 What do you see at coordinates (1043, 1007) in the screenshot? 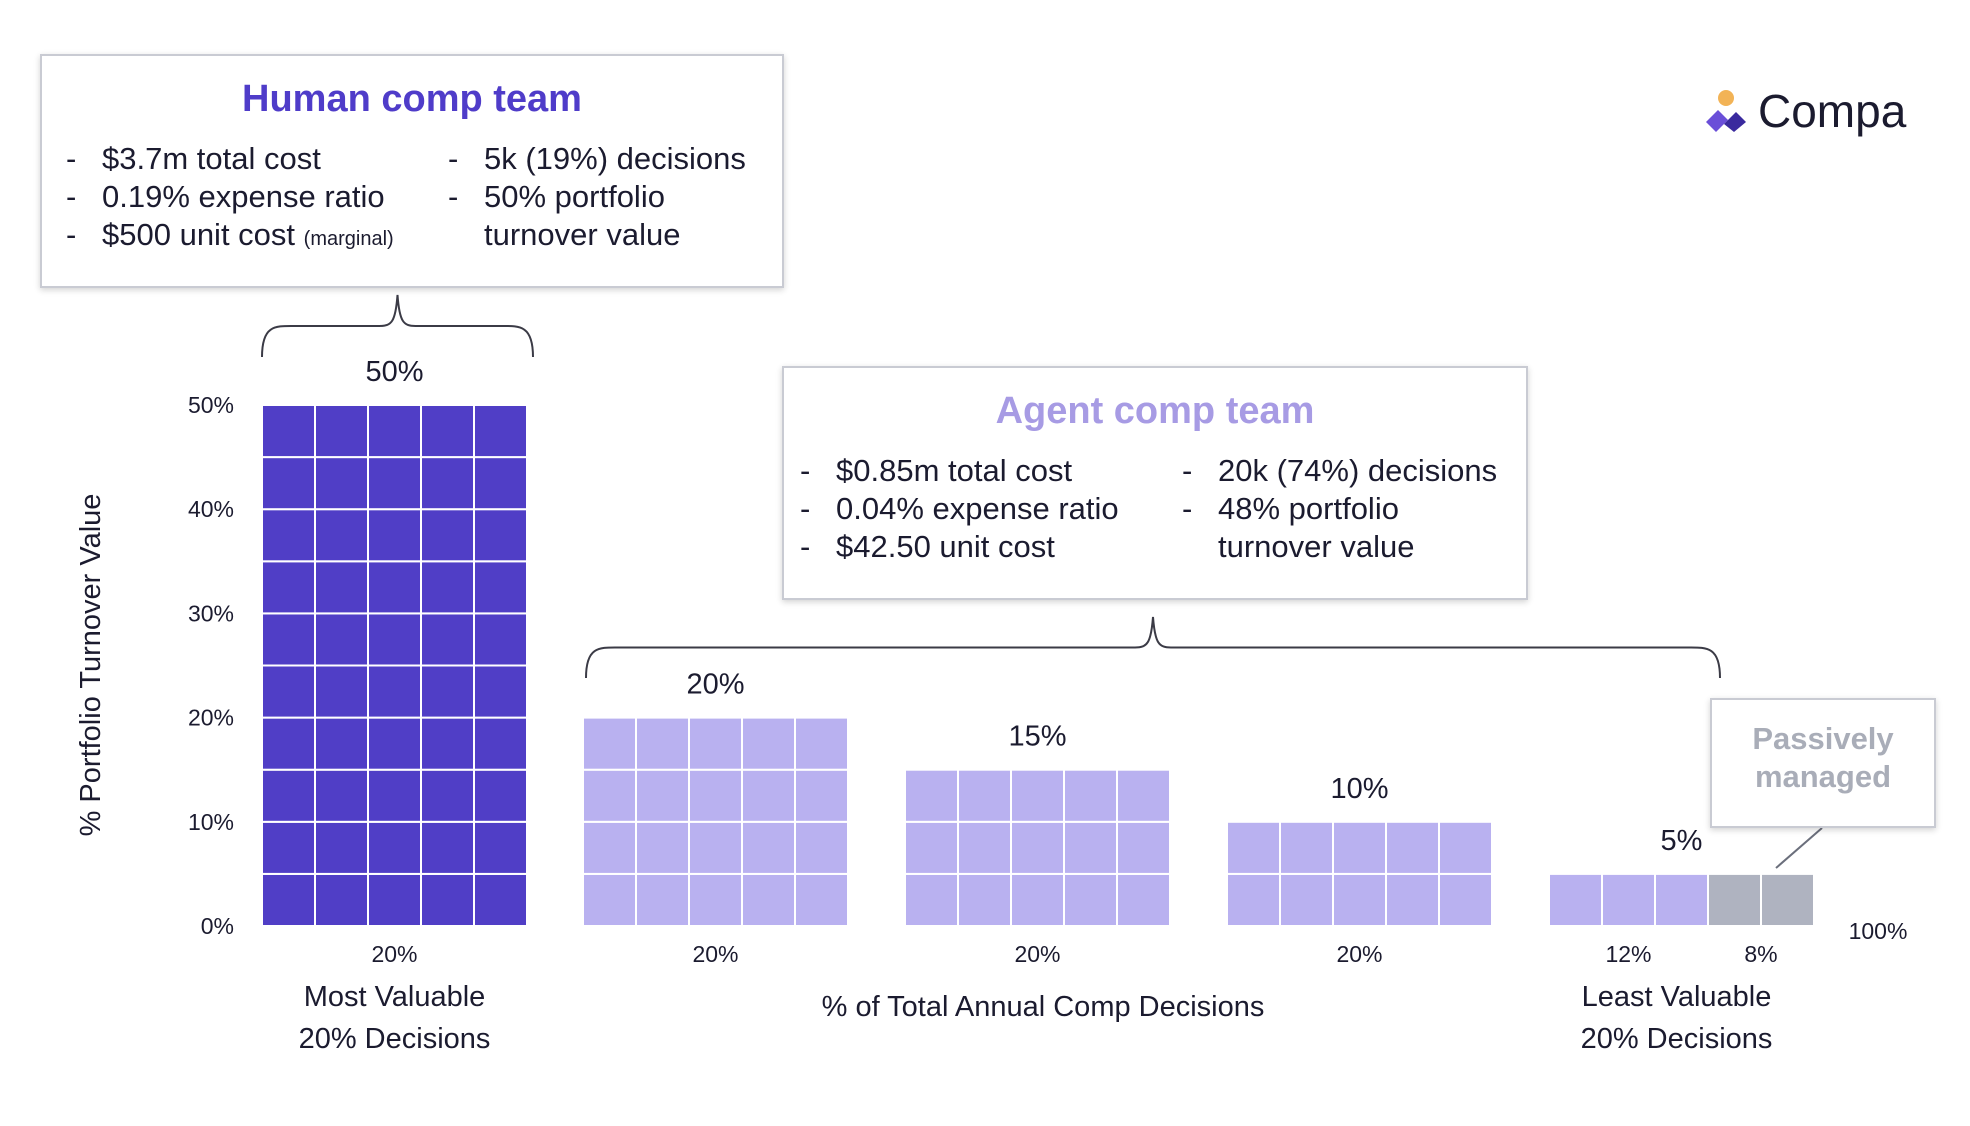
I see `x-axis-label: % of Total Annual Comp Decisions` at bounding box center [1043, 1007].